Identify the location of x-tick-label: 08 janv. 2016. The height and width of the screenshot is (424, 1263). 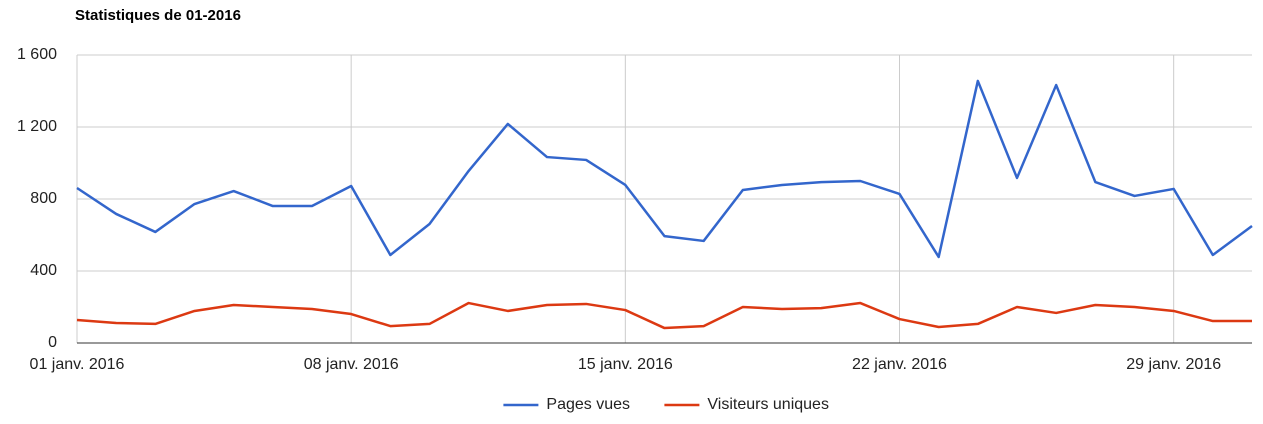
(351, 364).